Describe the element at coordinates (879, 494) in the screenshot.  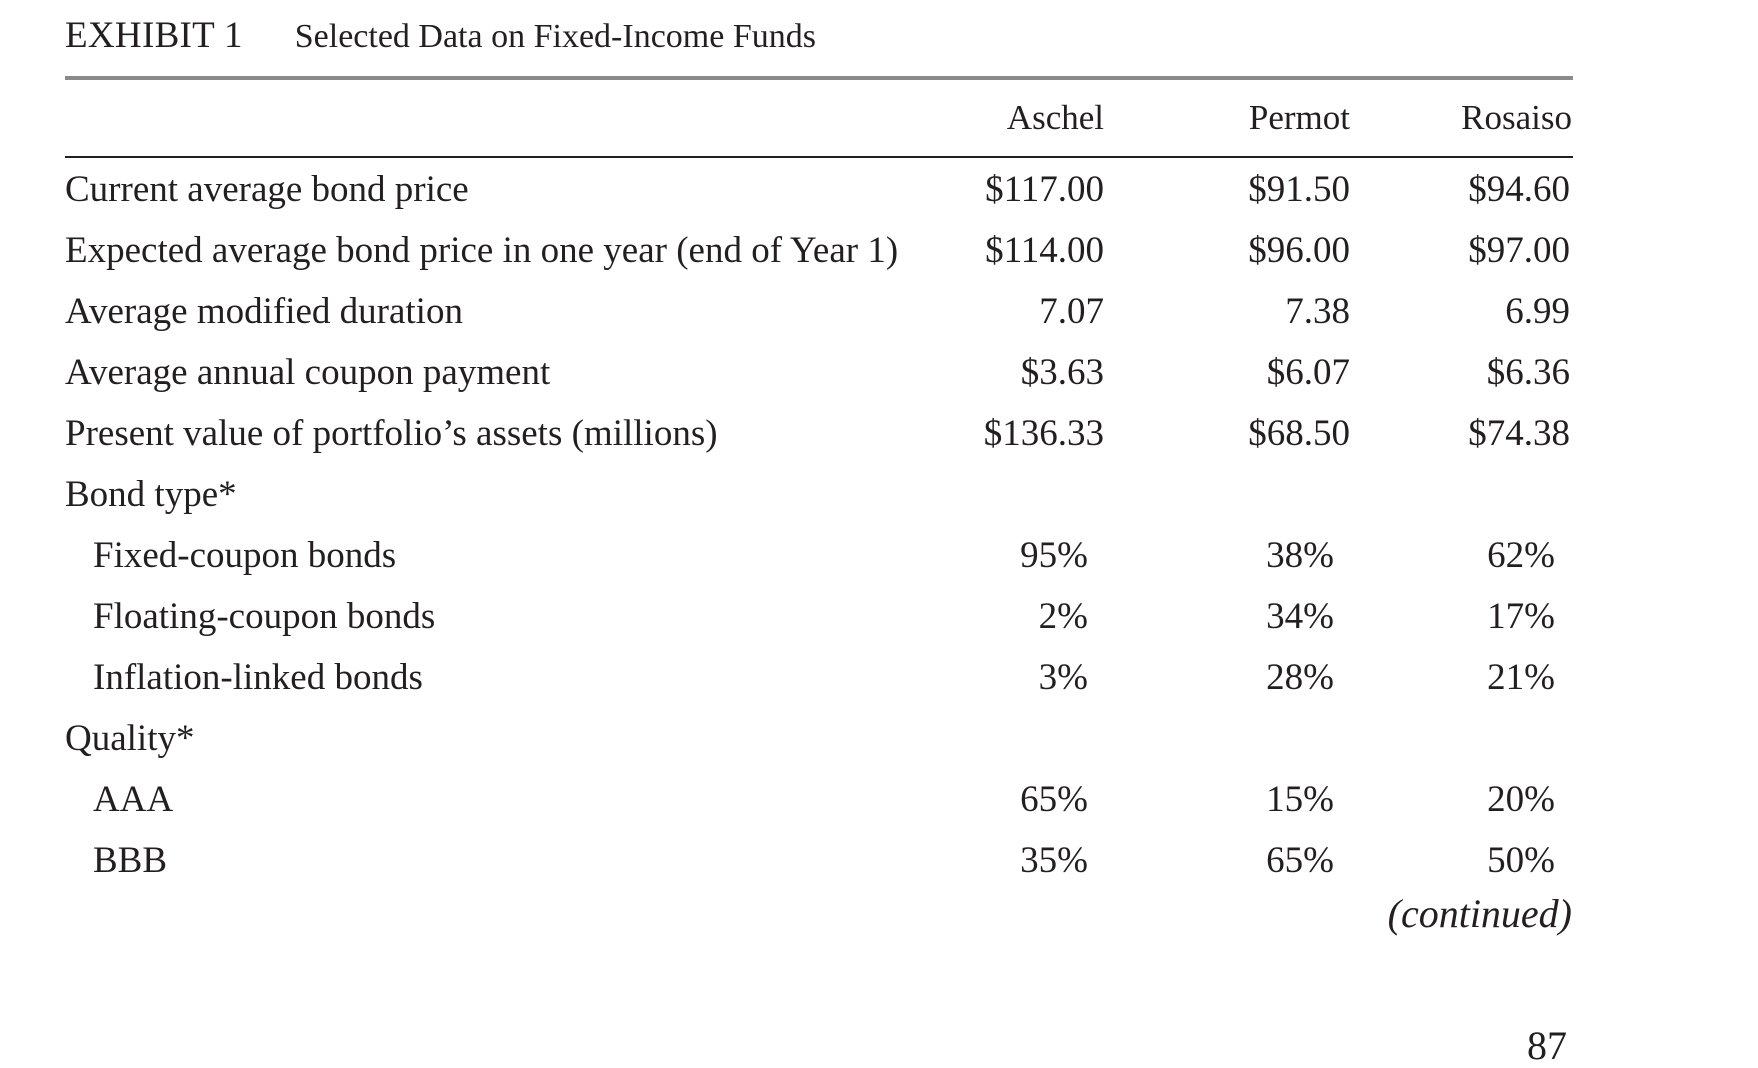
I see `section-header-row: Bond type*` at that location.